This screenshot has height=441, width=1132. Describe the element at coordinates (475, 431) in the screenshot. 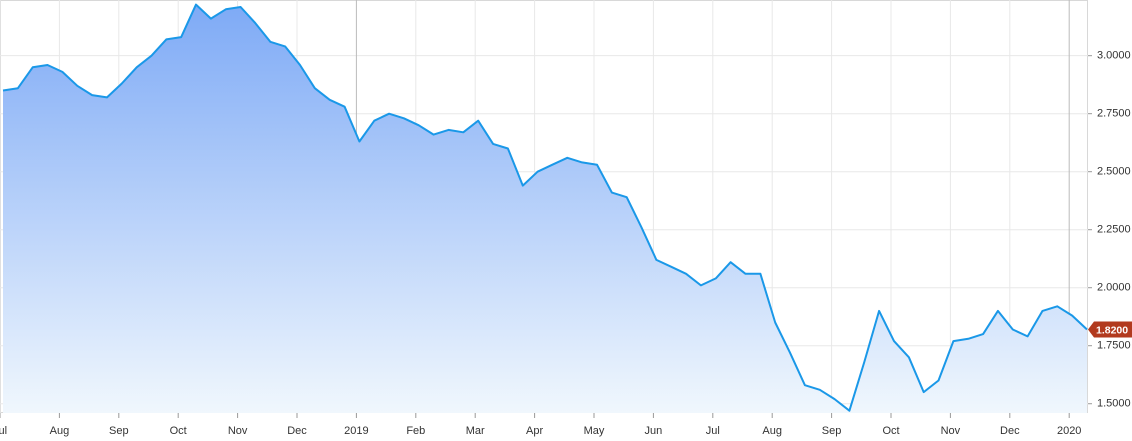

I see `x-tick-label: Mar` at that location.